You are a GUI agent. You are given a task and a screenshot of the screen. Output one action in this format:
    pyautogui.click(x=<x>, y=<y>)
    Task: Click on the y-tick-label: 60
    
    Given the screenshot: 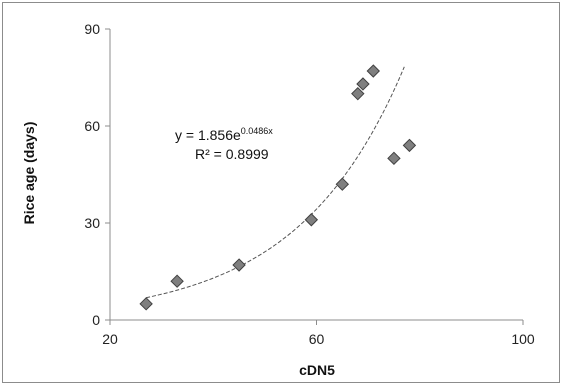 What is the action you would take?
    pyautogui.click(x=92, y=126)
    